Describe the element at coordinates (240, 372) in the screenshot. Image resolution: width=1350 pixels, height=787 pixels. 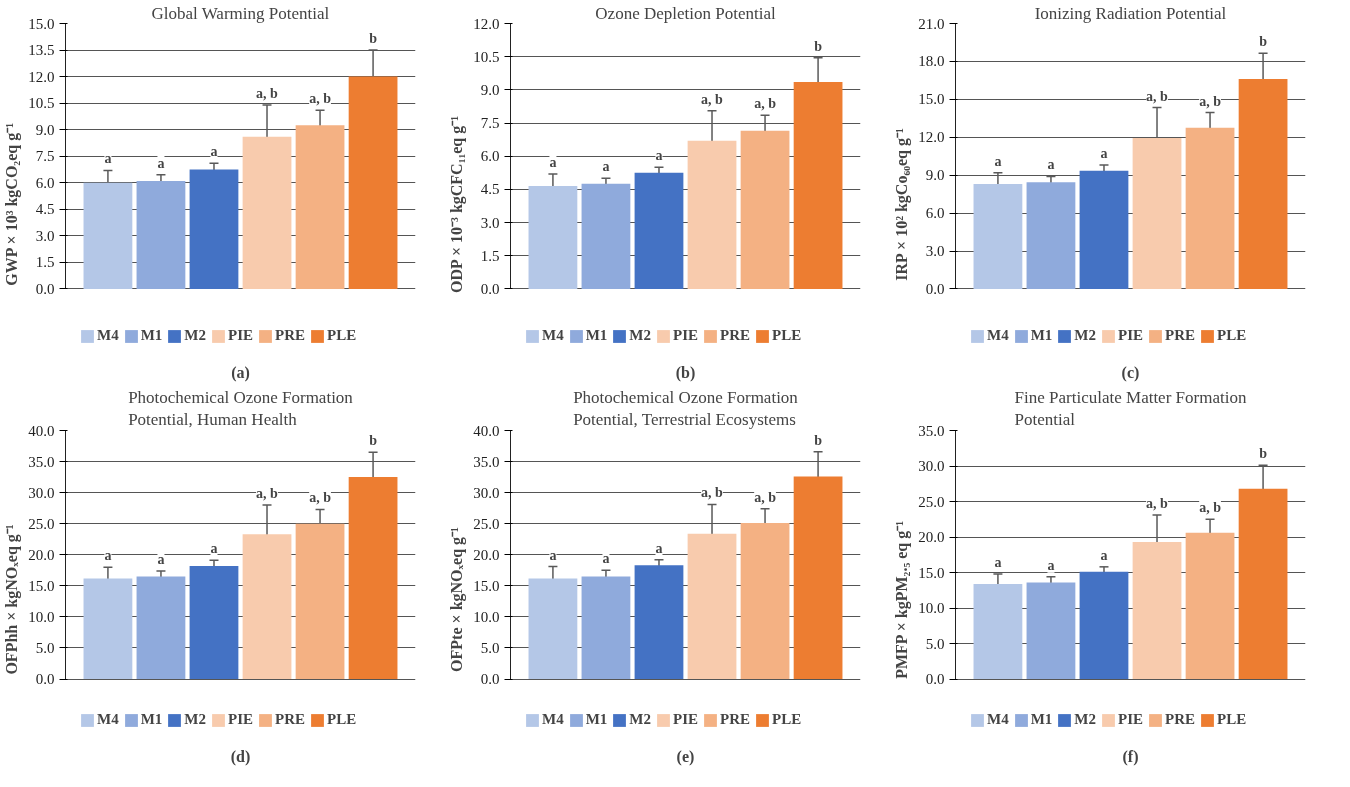
I see `text: (a)` at that location.